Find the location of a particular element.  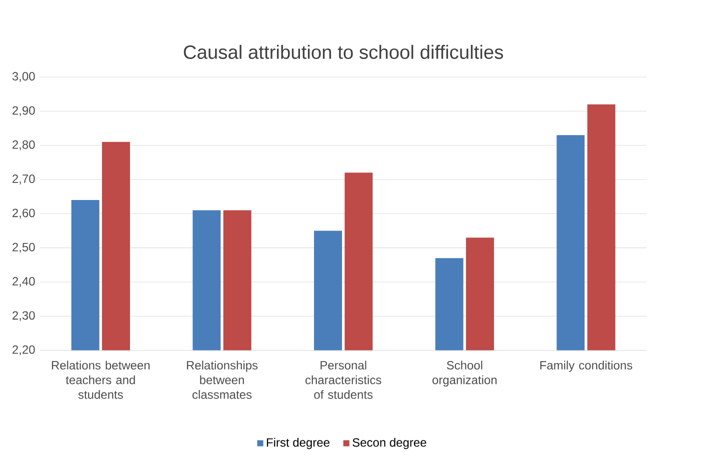

y-tick-label: 2,70 is located at coordinates (23, 179).